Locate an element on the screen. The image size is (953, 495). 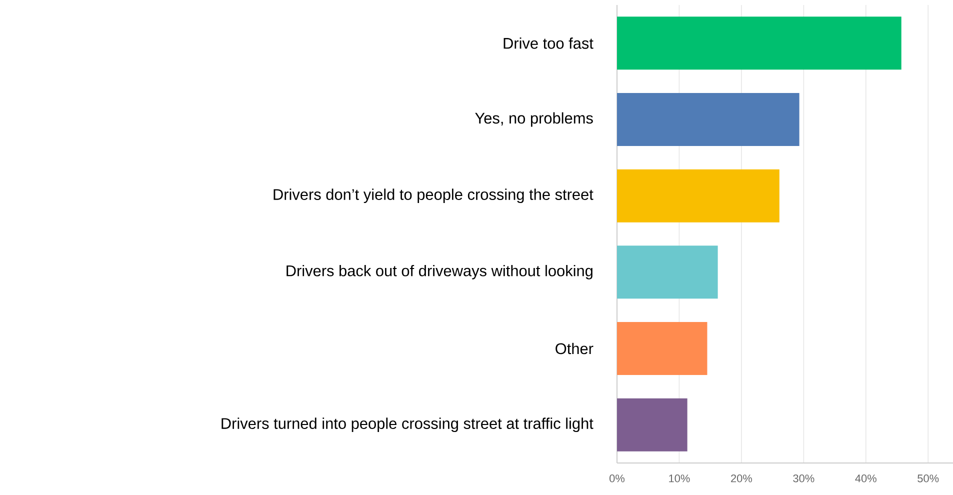
x-tick-label: 10% is located at coordinates (679, 478).